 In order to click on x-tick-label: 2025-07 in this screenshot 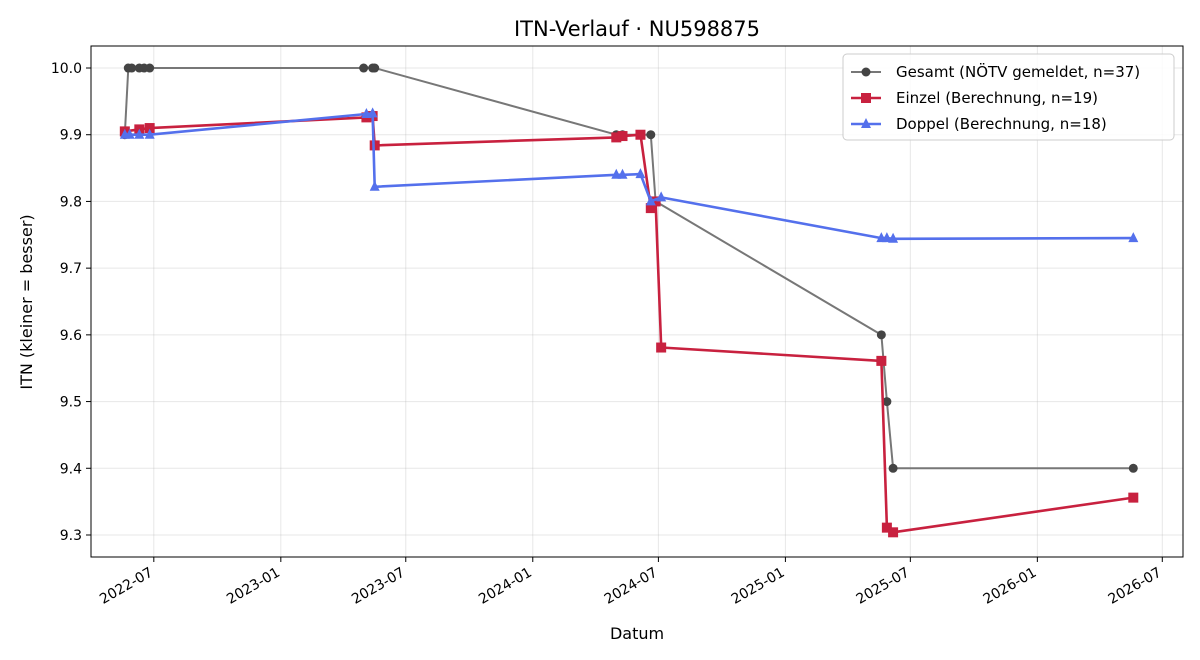, I will do `click(883, 586)`.